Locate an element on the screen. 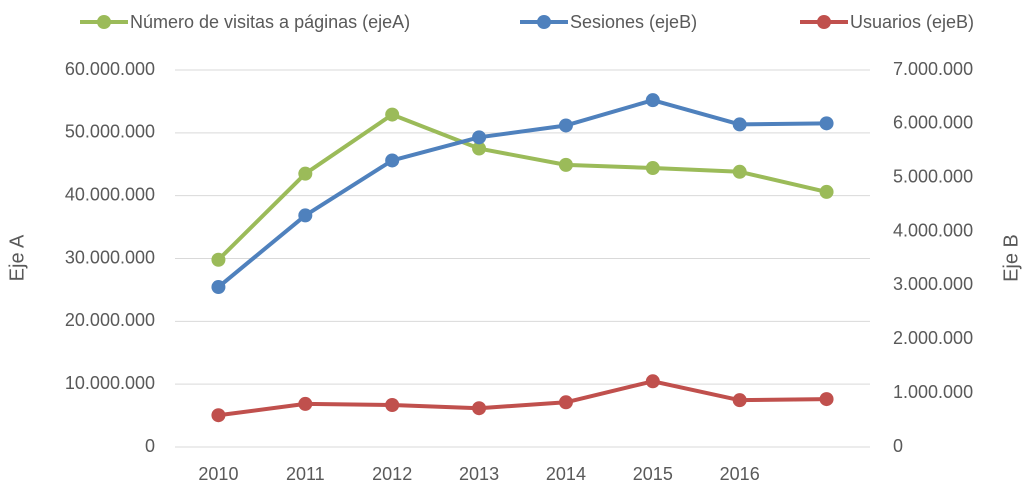 The image size is (1028, 488). y2-tick-label: 2.000.000 is located at coordinates (933, 338).